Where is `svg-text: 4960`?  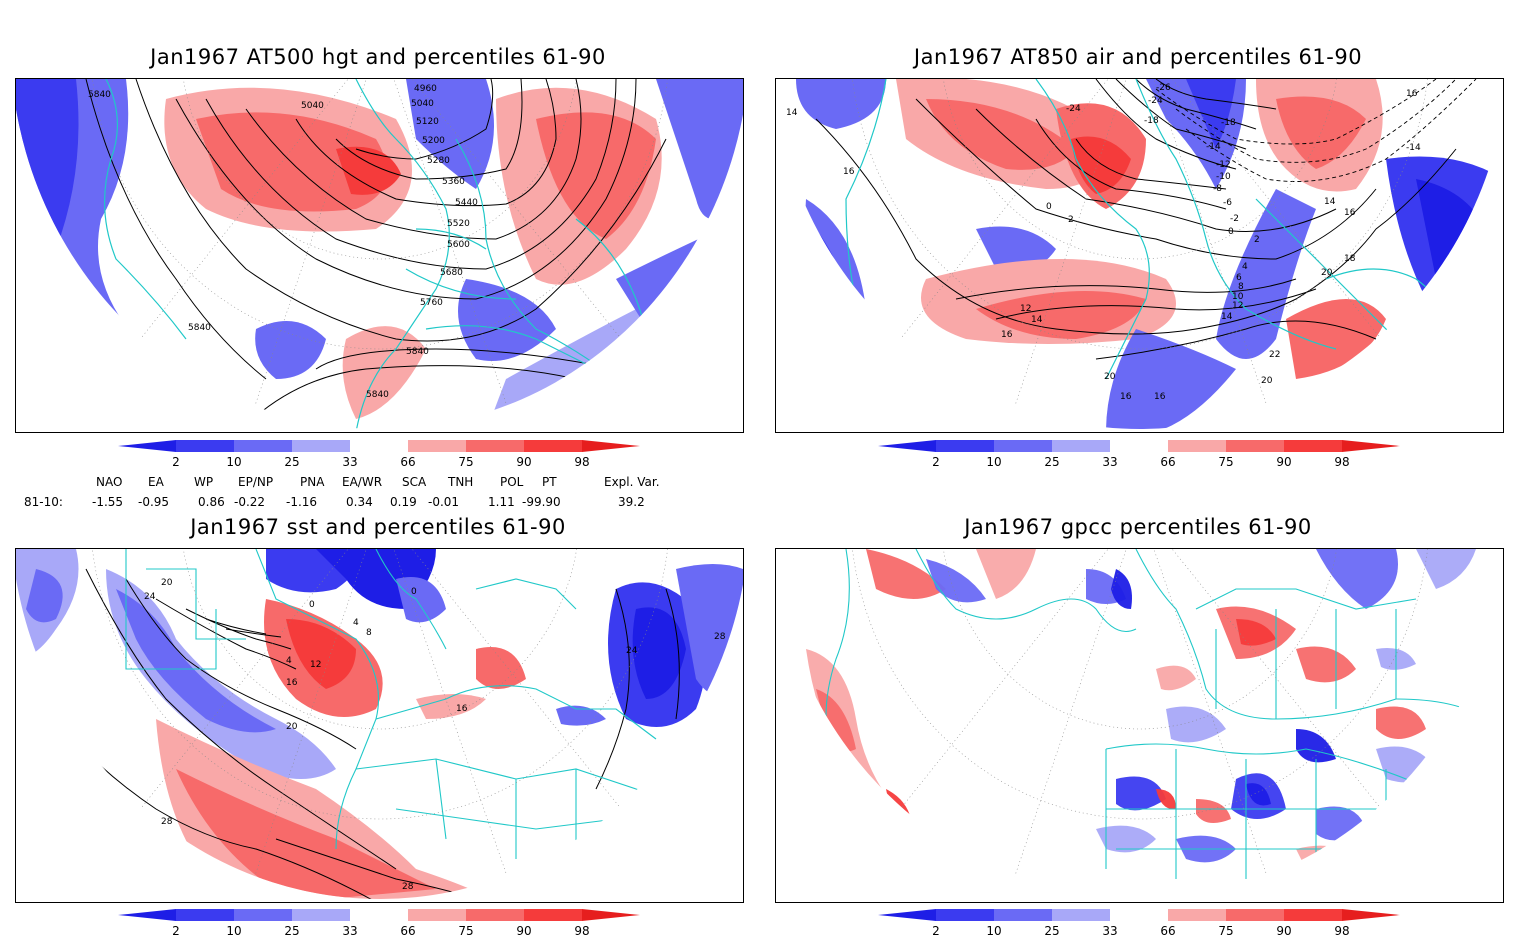 svg-text: 4960 is located at coordinates (425, 89).